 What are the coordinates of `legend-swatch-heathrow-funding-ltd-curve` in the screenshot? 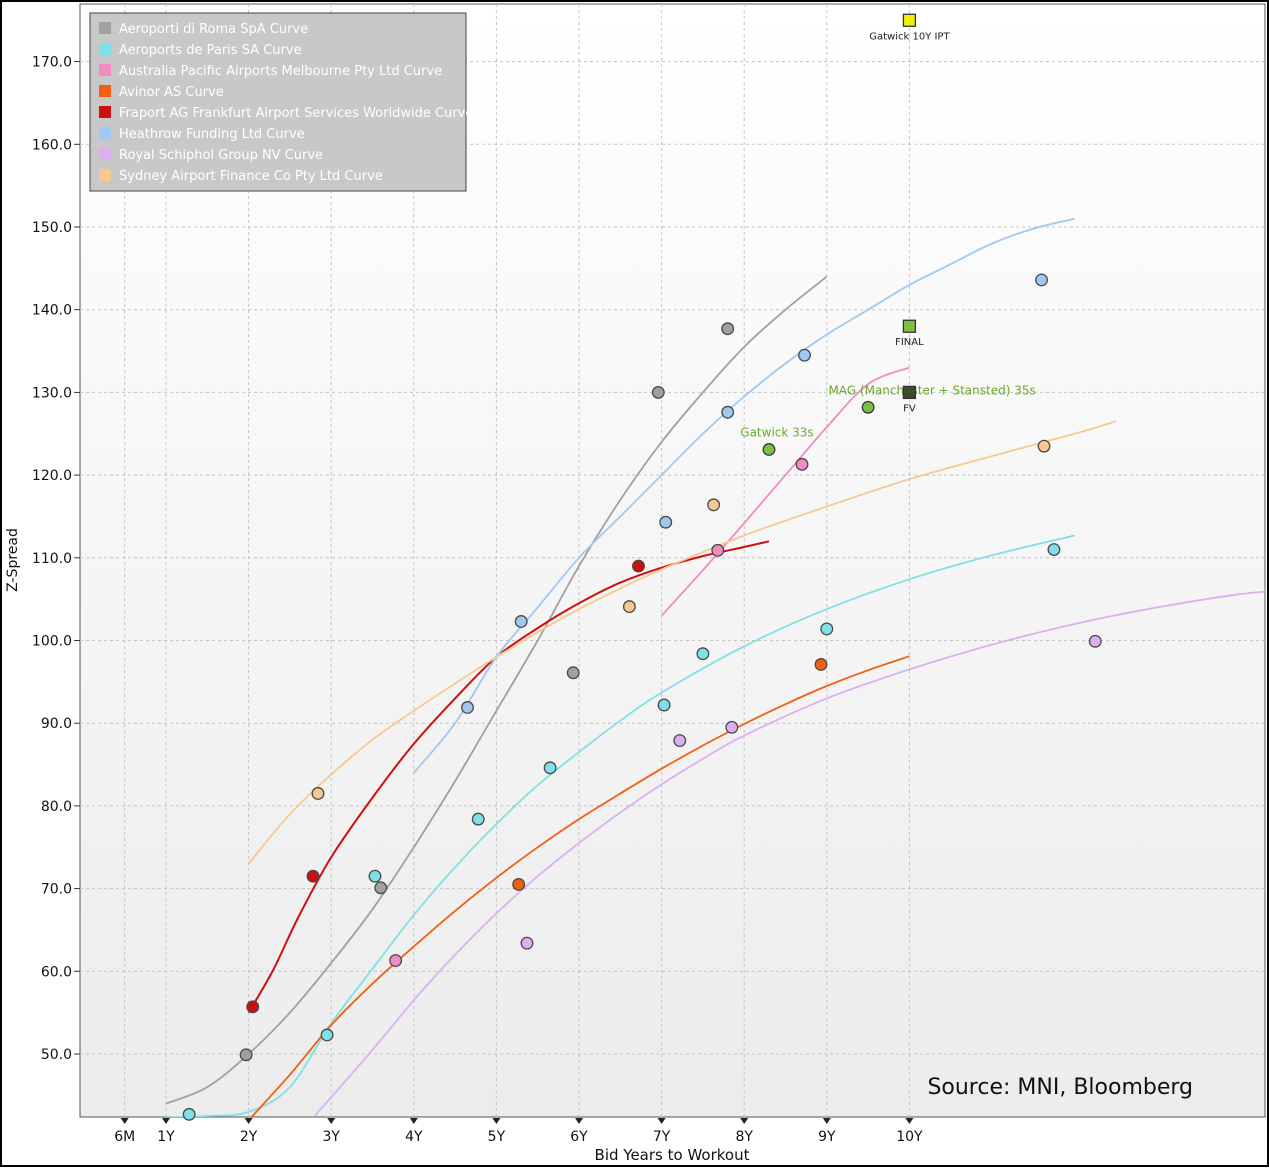 It's located at (105, 133).